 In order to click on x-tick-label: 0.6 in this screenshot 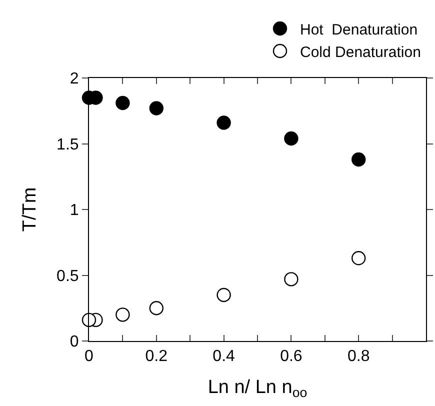, I will do `click(291, 357)`.